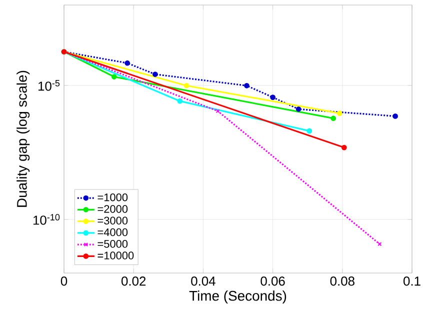 The image size is (423, 320). Describe the element at coordinates (237, 297) in the screenshot. I see `x-axis-title: Time (Seconds)` at that location.